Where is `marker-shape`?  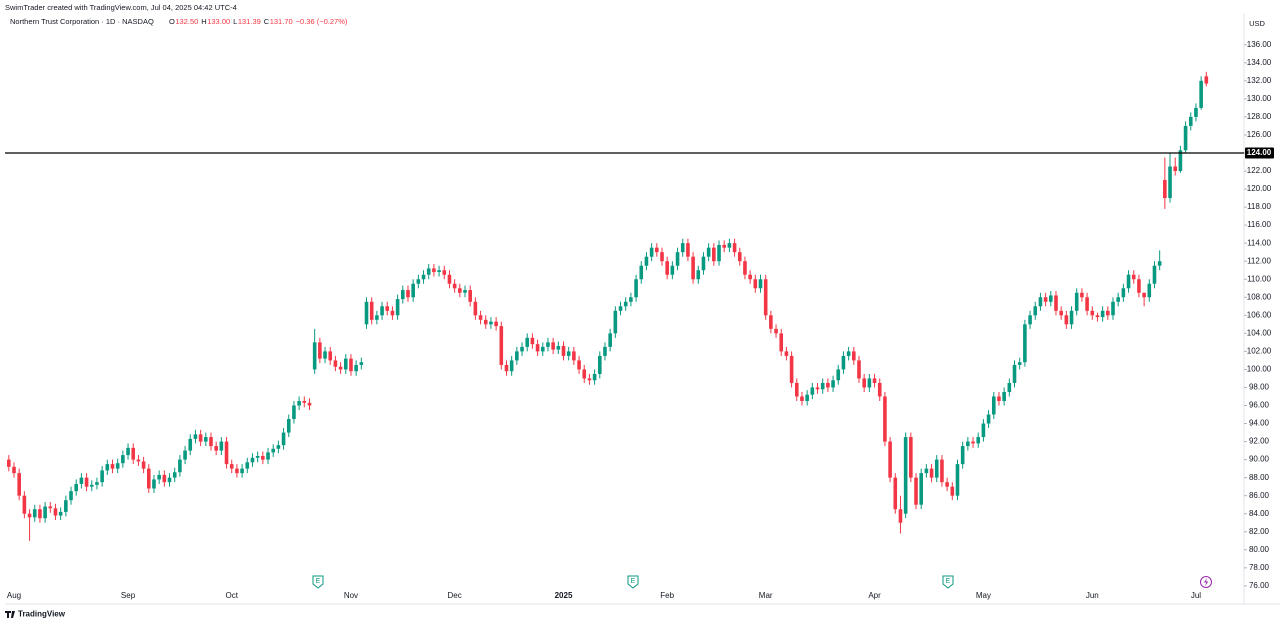 marker-shape is located at coordinates (318, 582).